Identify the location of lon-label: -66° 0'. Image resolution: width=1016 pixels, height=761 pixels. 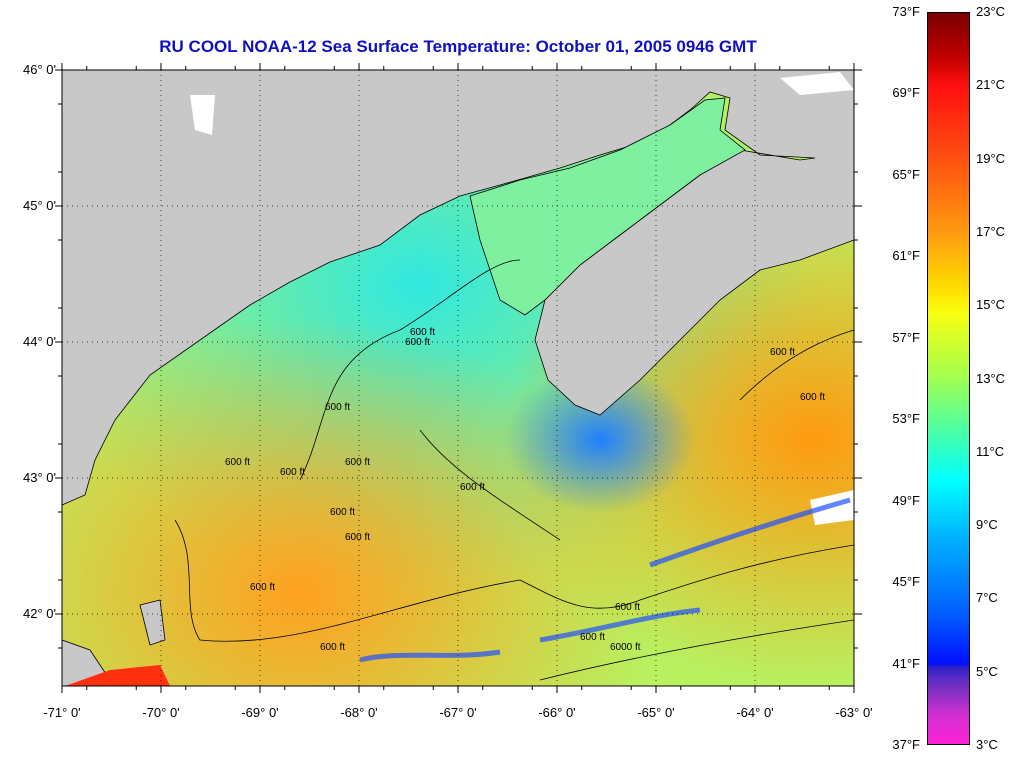
(557, 712).